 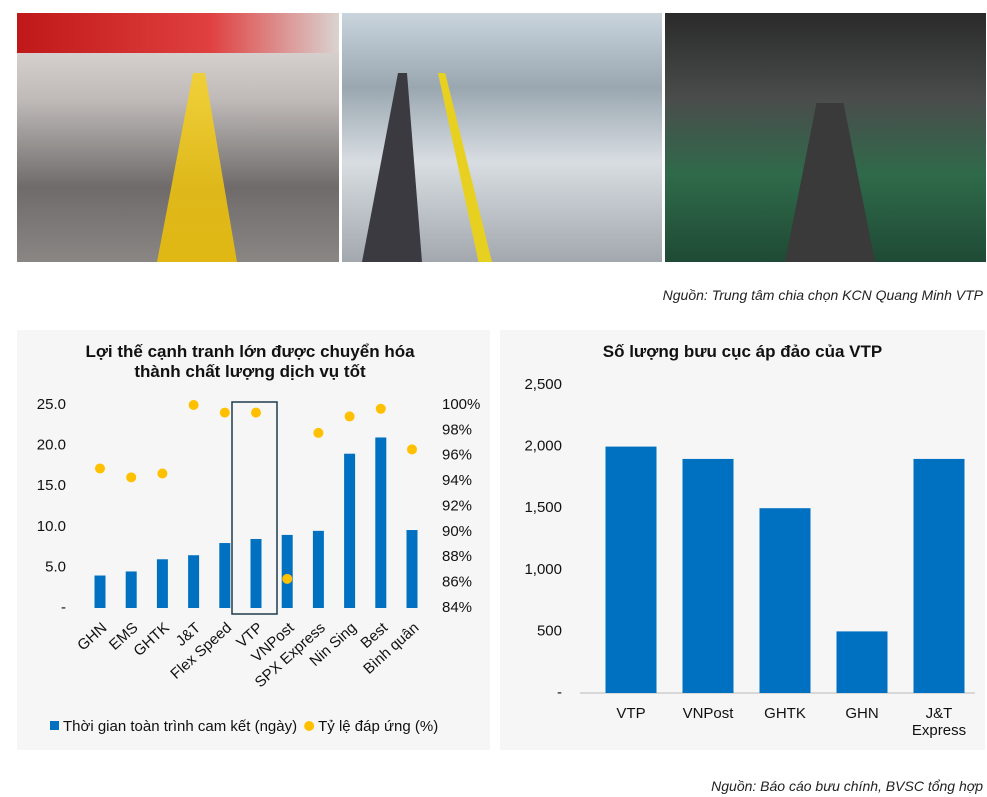 What do you see at coordinates (55, 566) in the screenshot?
I see `y-tick-label: 5.0` at bounding box center [55, 566].